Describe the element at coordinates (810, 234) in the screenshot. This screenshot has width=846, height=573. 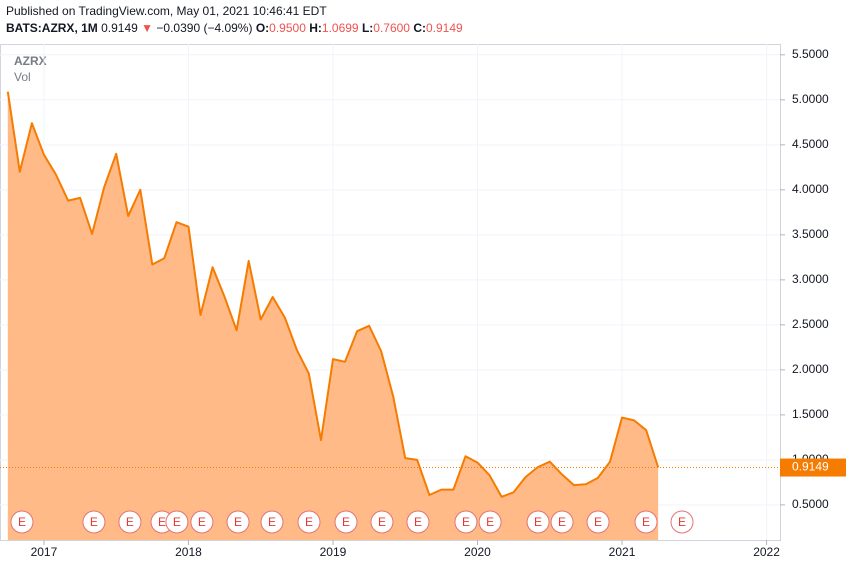
I see `y-tick-label: 3.5000` at that location.